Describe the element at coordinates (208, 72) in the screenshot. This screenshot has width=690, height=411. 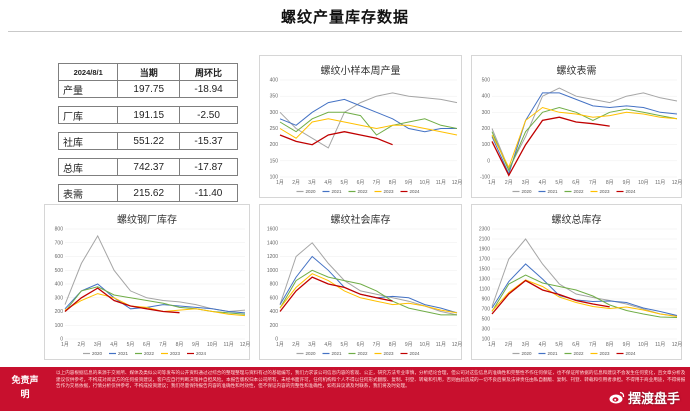
I see `summary-col-change: 周环比` at that location.